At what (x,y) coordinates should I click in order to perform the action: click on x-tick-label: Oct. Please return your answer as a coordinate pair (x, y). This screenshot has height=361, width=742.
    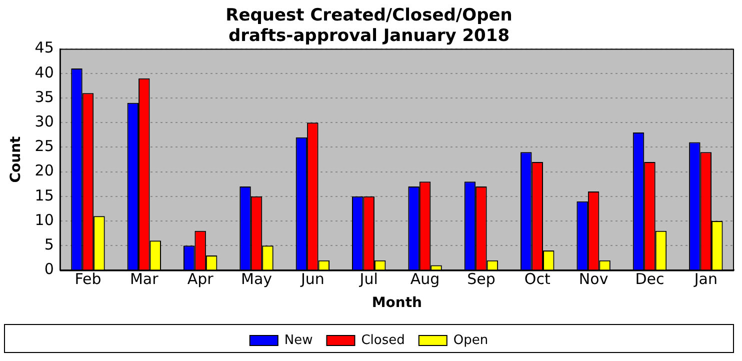
    Looking at the image, I should click on (537, 279).